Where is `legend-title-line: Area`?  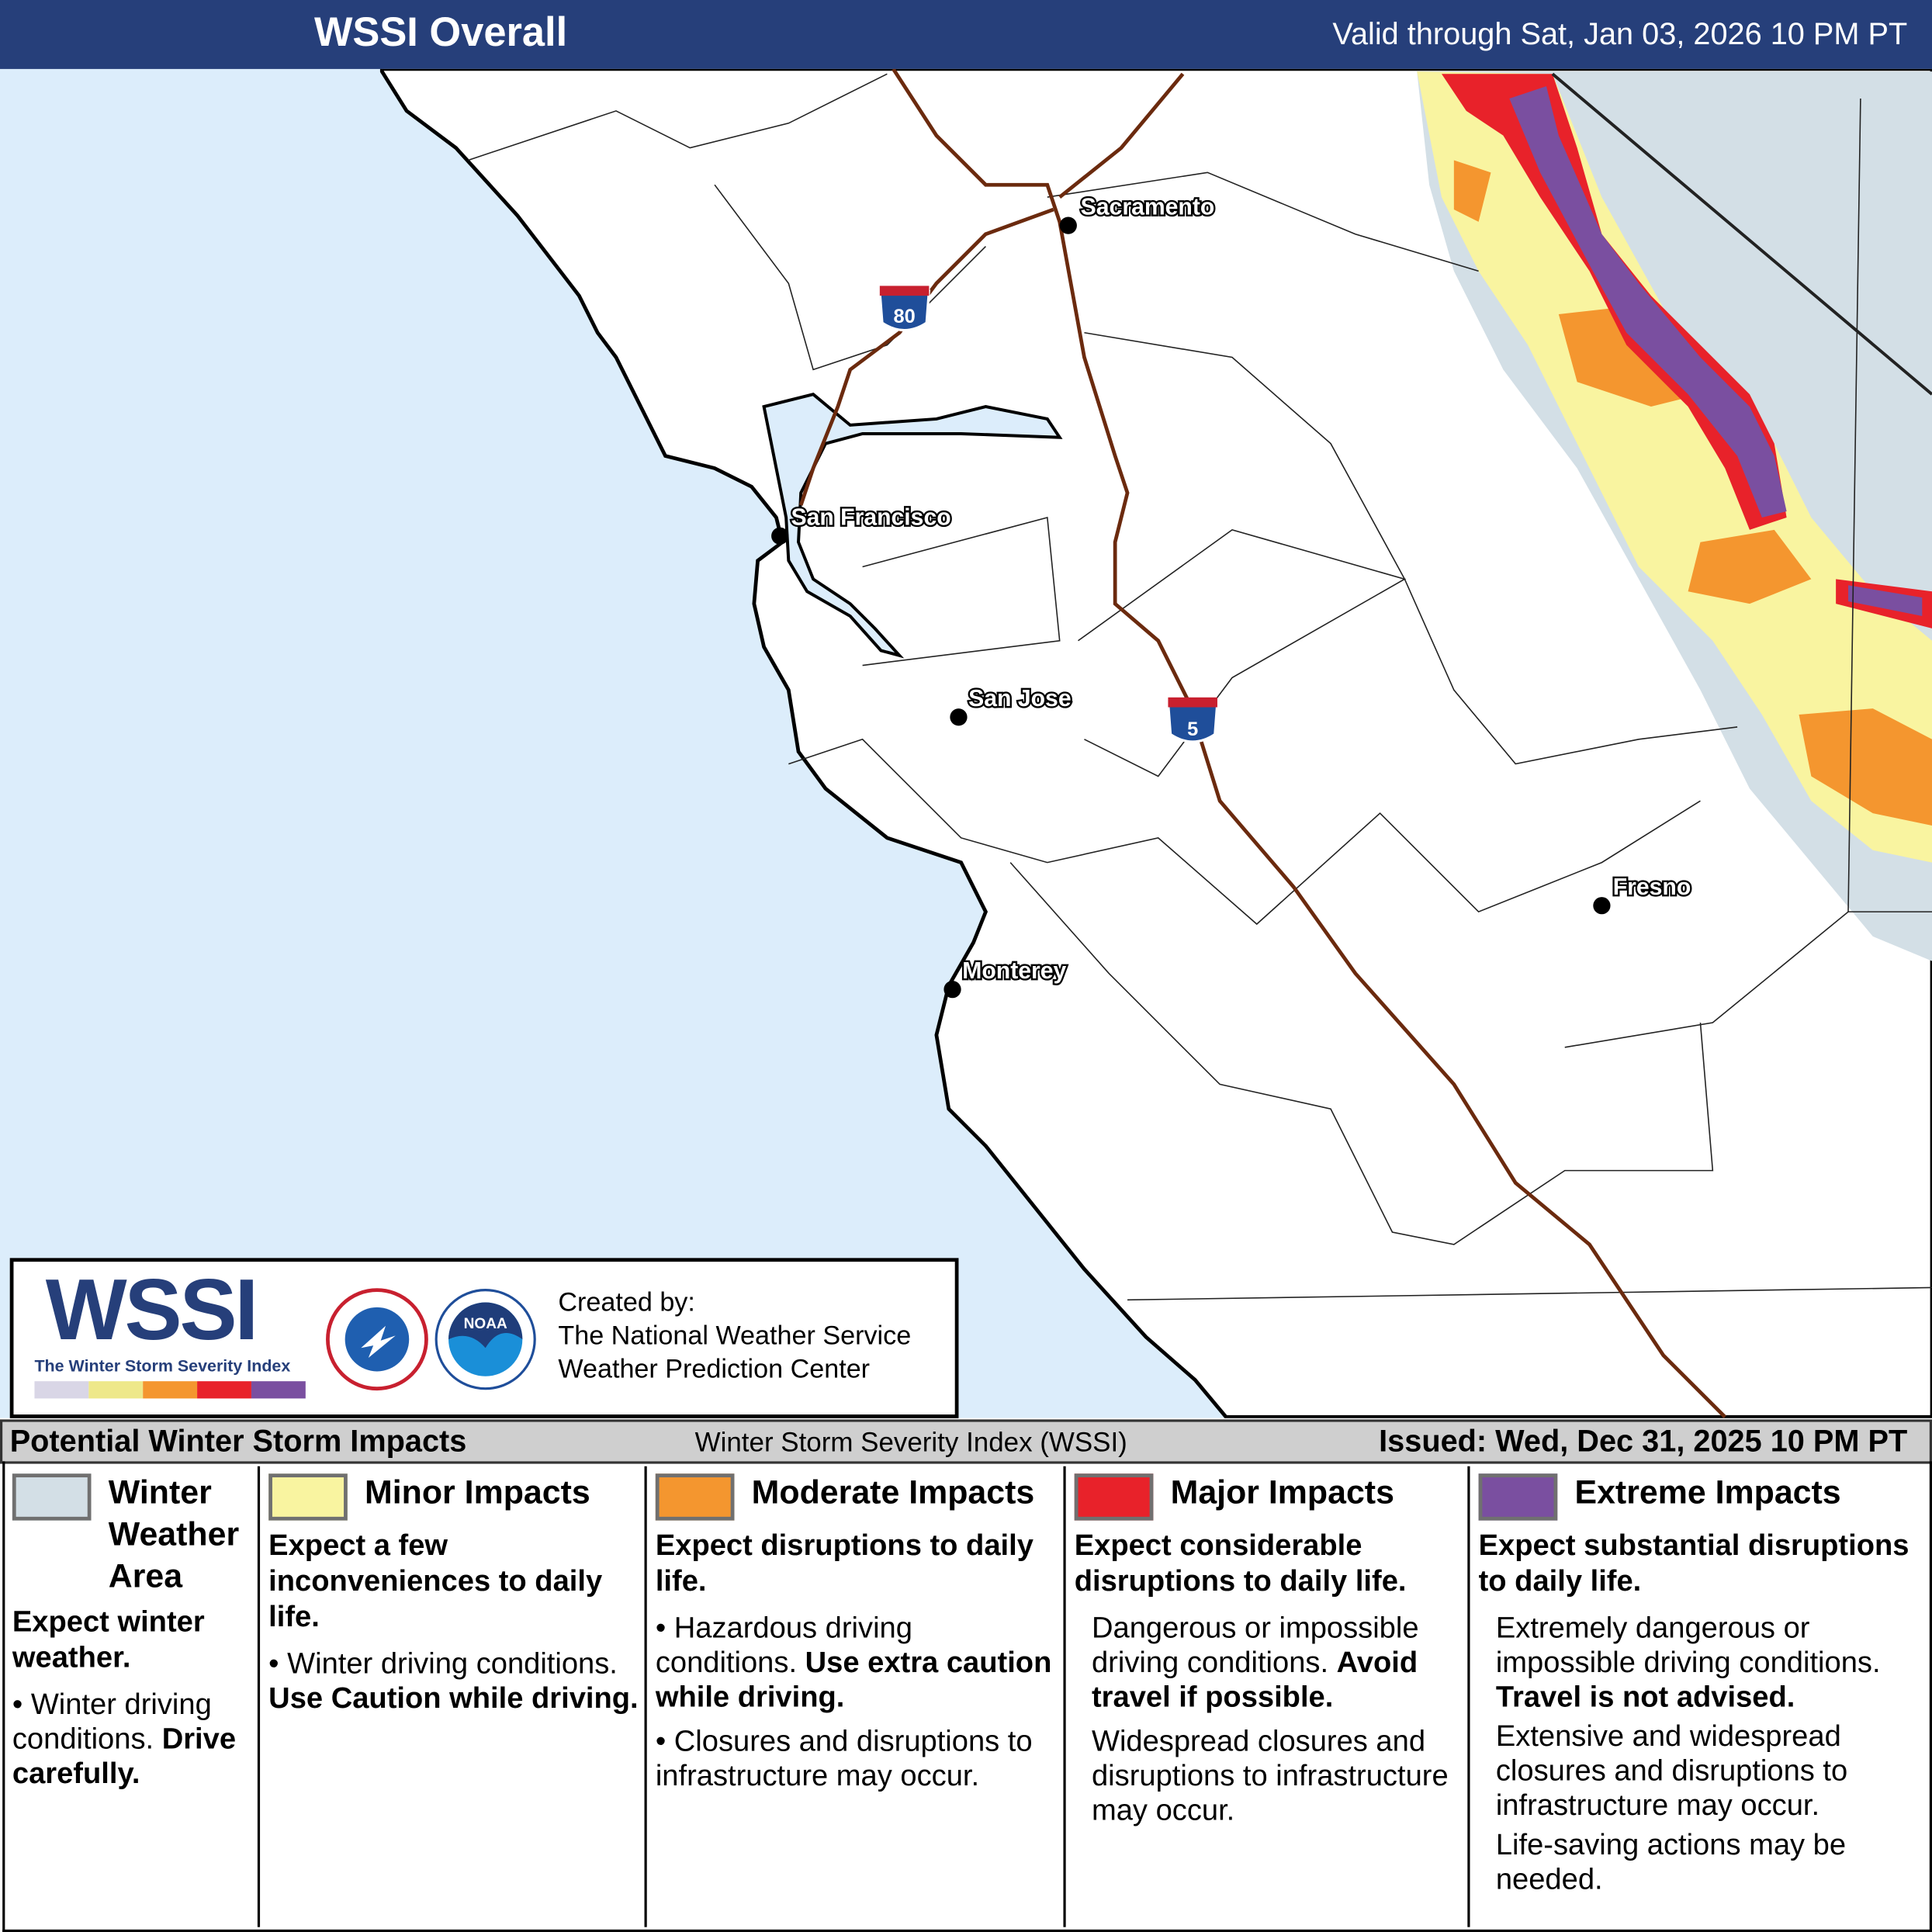 legend-title-line: Area is located at coordinates (145, 1575).